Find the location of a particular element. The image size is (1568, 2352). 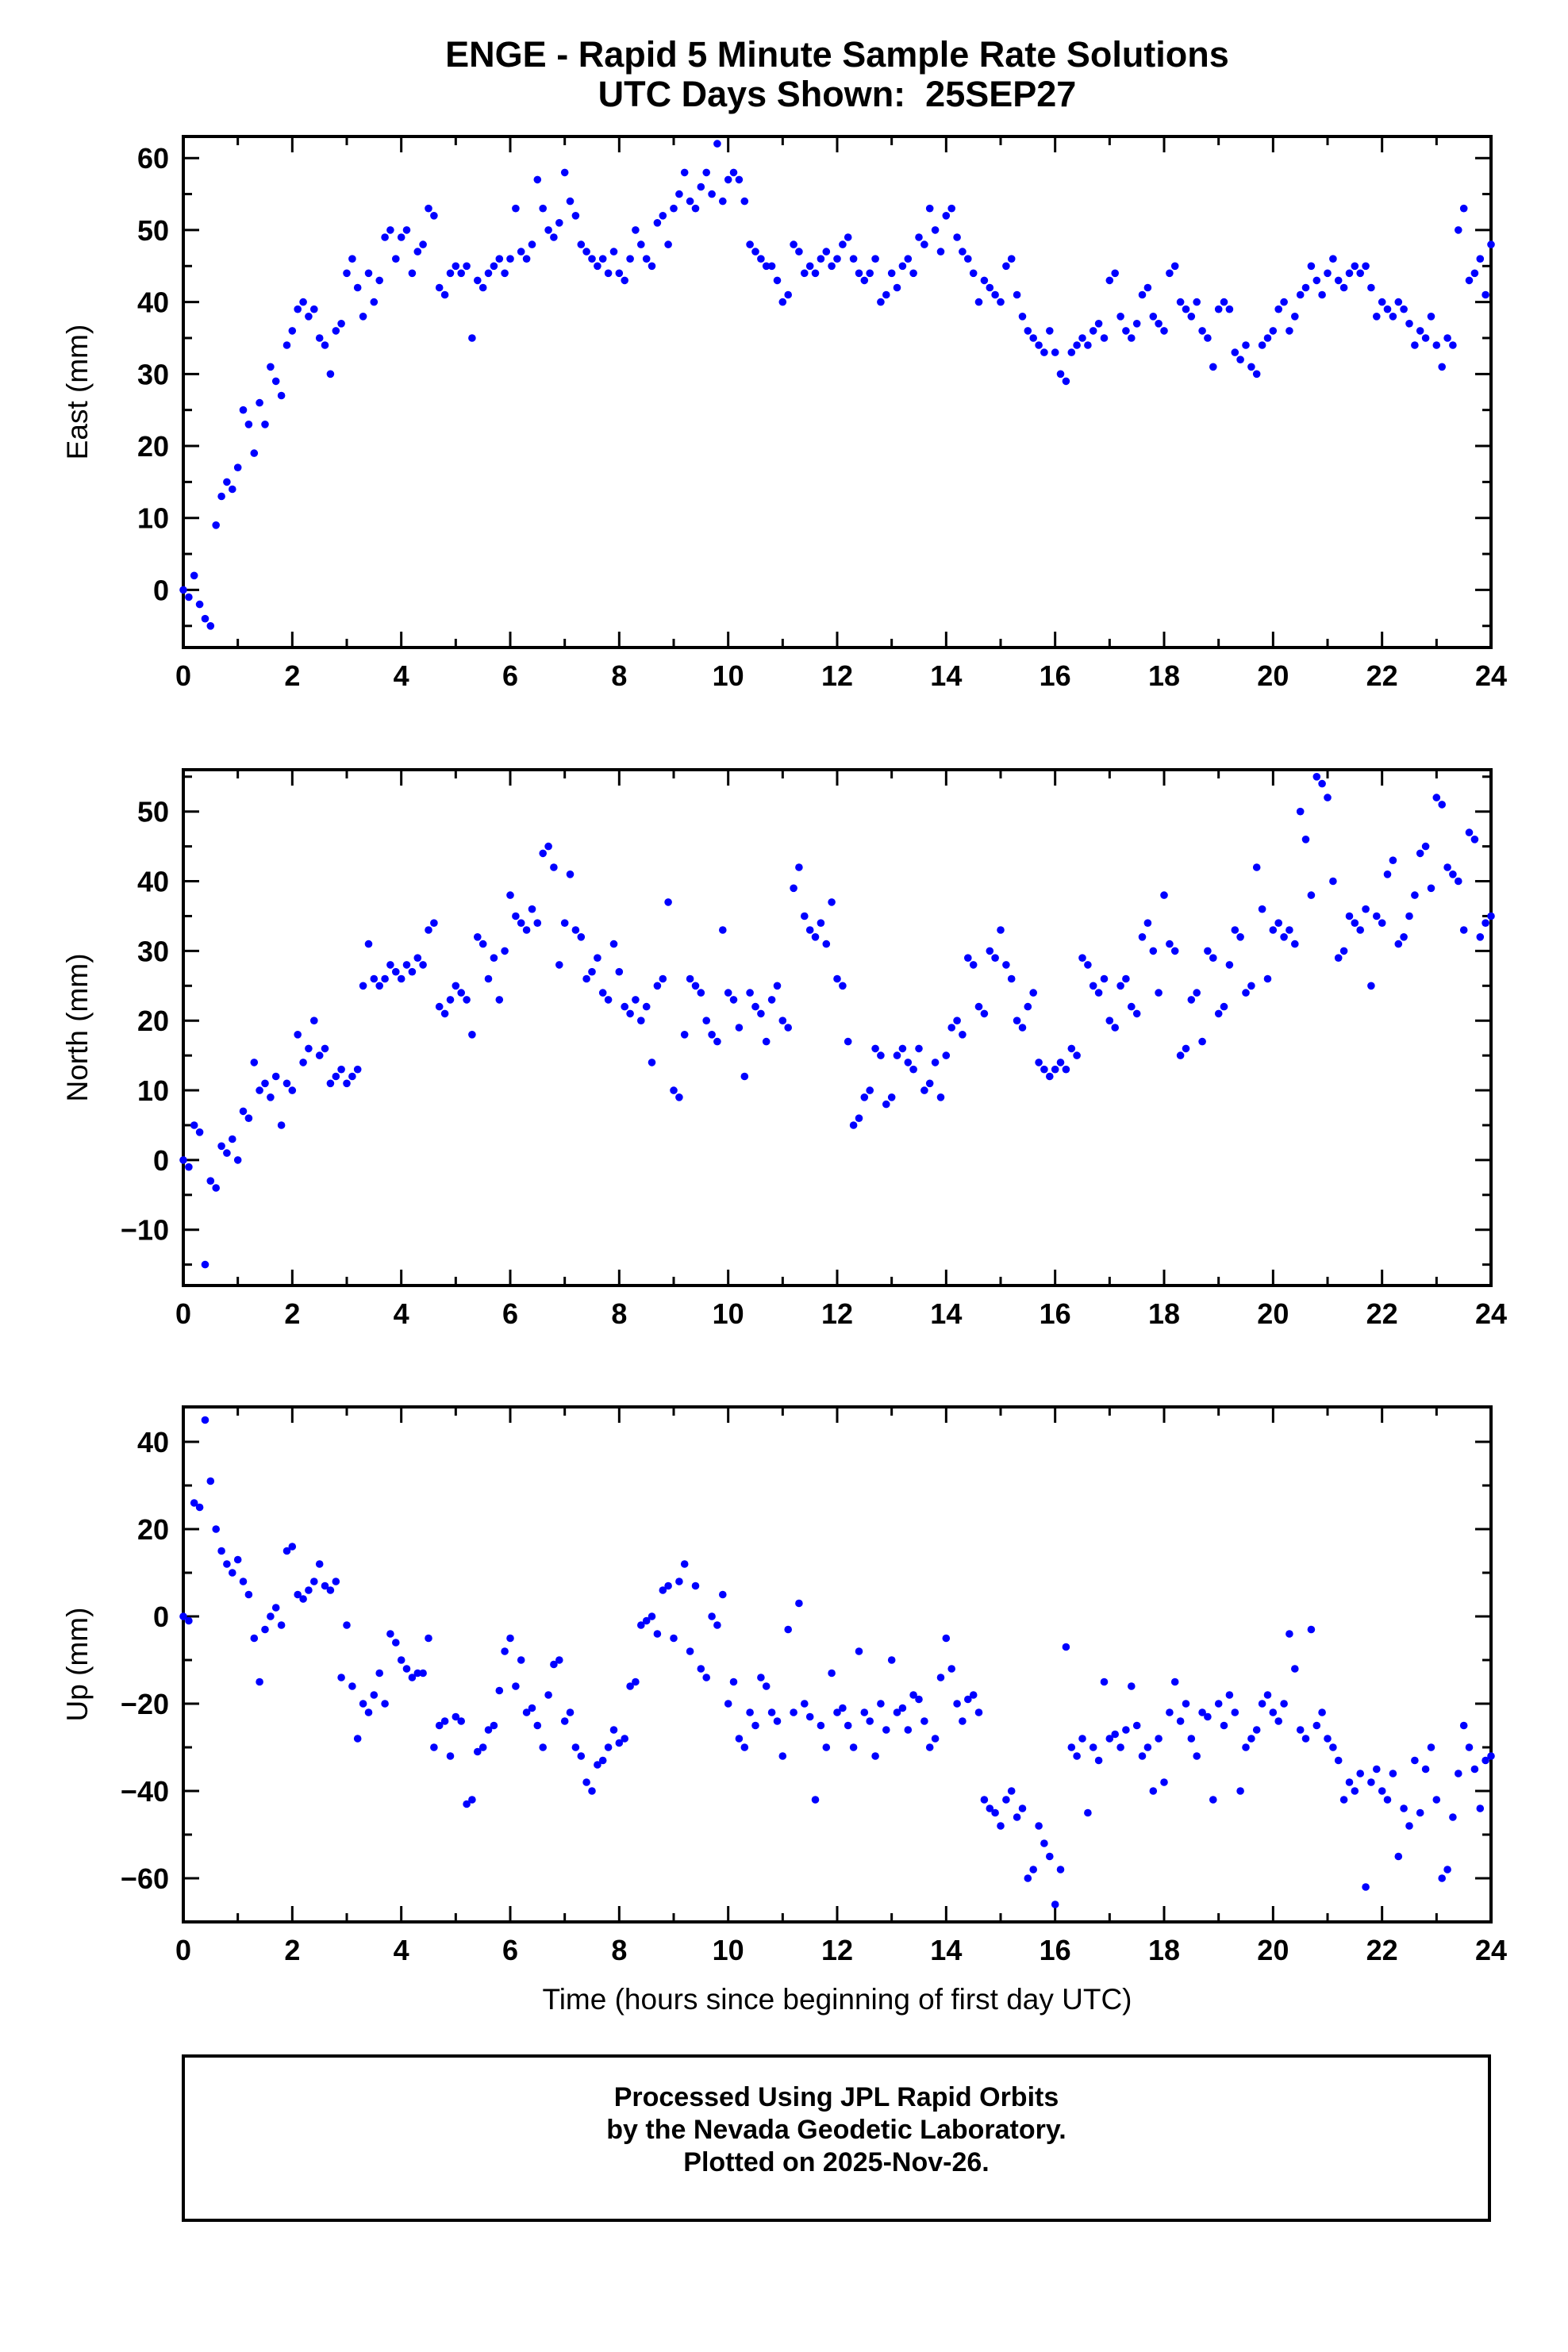

north-x-tick-label: 18 is located at coordinates (1164, 1313).